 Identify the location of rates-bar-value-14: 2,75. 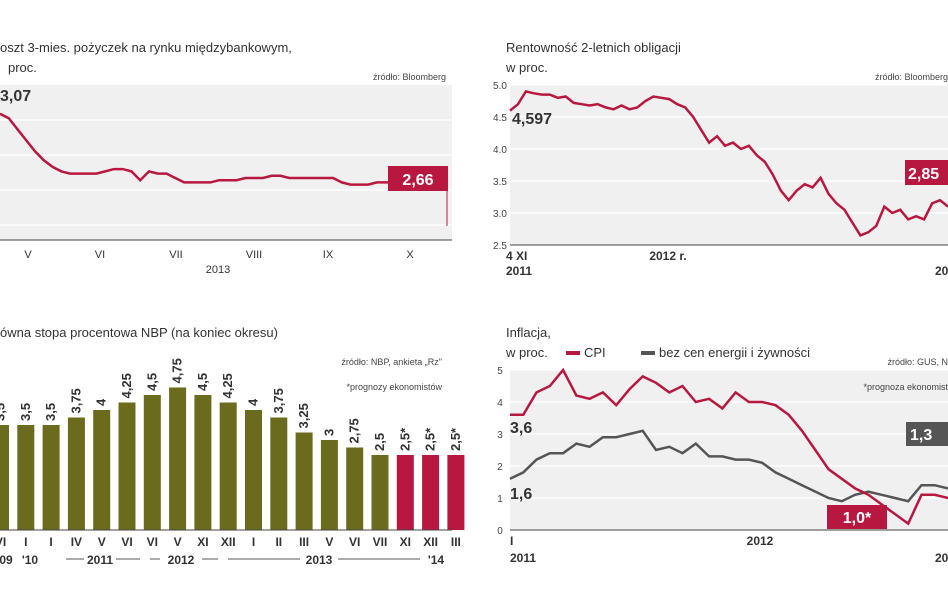
(354, 430).